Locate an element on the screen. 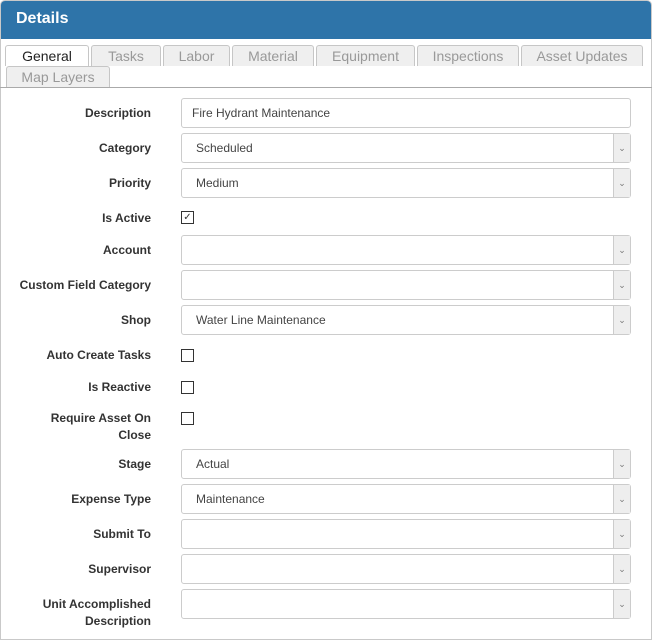 This screenshot has width=653, height=640. tab-map-layers: Map Layers is located at coordinates (58, 76).